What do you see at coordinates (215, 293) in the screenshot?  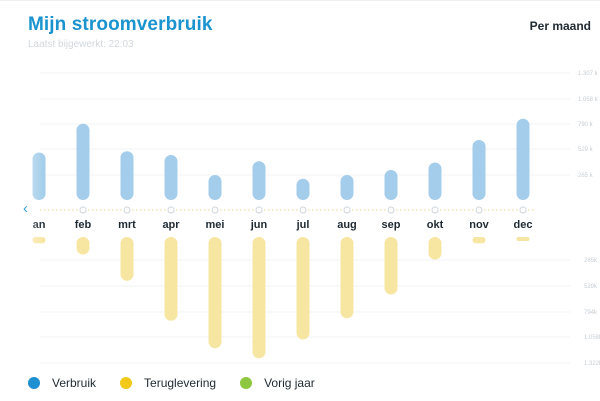 I see `return-bar-mei` at bounding box center [215, 293].